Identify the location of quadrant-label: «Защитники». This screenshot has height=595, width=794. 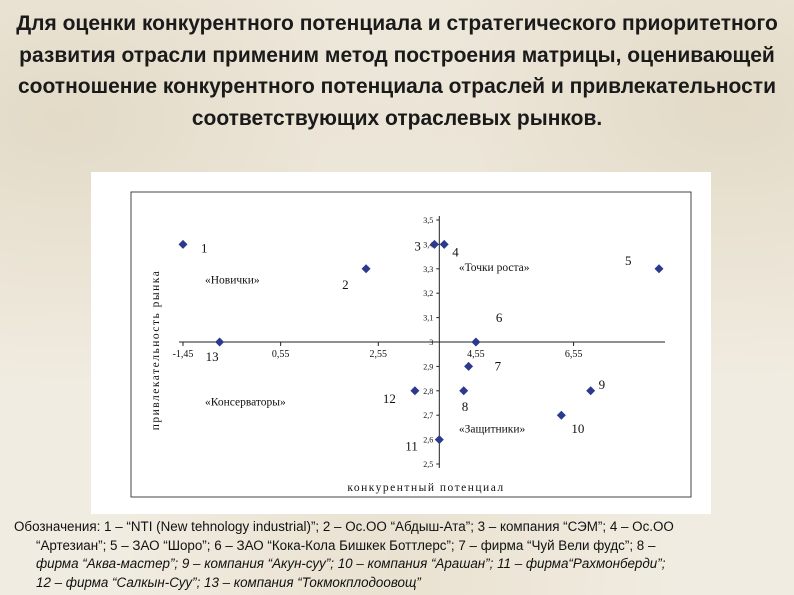
(492, 429).